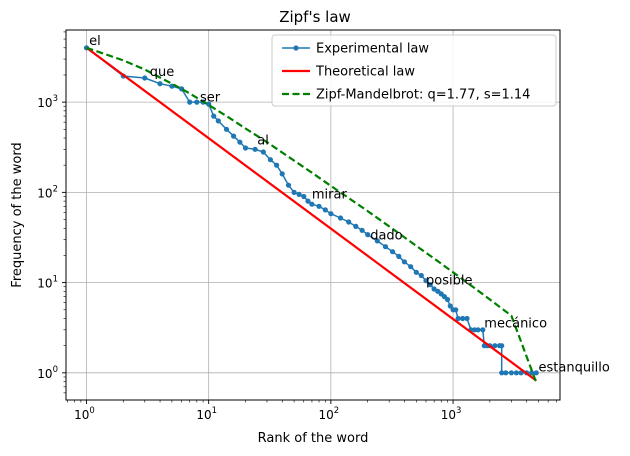 Image resolution: width=630 pixels, height=456 pixels. Describe the element at coordinates (423, 95) in the screenshot. I see `legend-label-2: Zipf-Mandelbrot: q=1.77, s=1.14` at that location.